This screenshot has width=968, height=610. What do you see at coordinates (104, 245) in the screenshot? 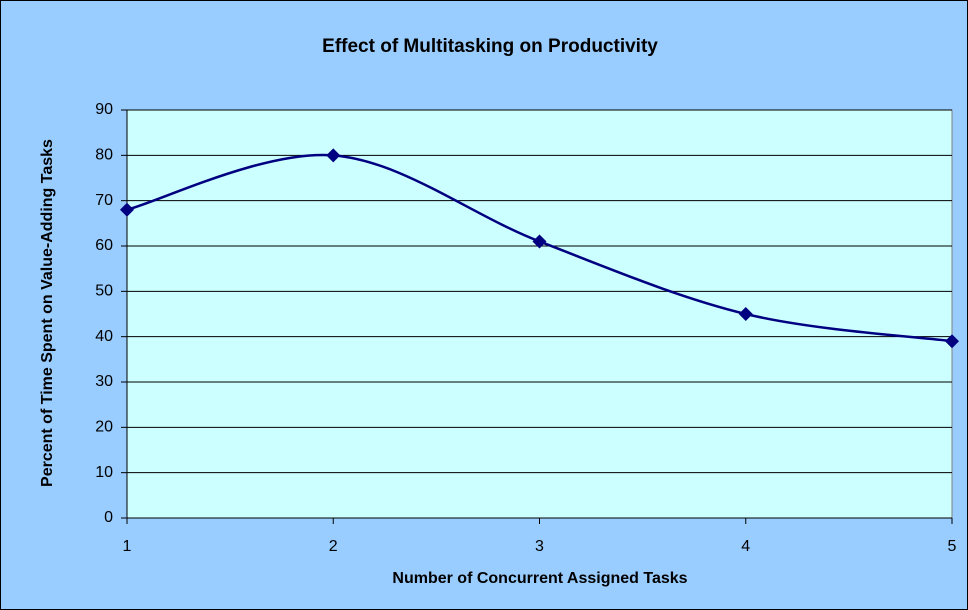
I see `y-tick-label: 60` at bounding box center [104, 245].